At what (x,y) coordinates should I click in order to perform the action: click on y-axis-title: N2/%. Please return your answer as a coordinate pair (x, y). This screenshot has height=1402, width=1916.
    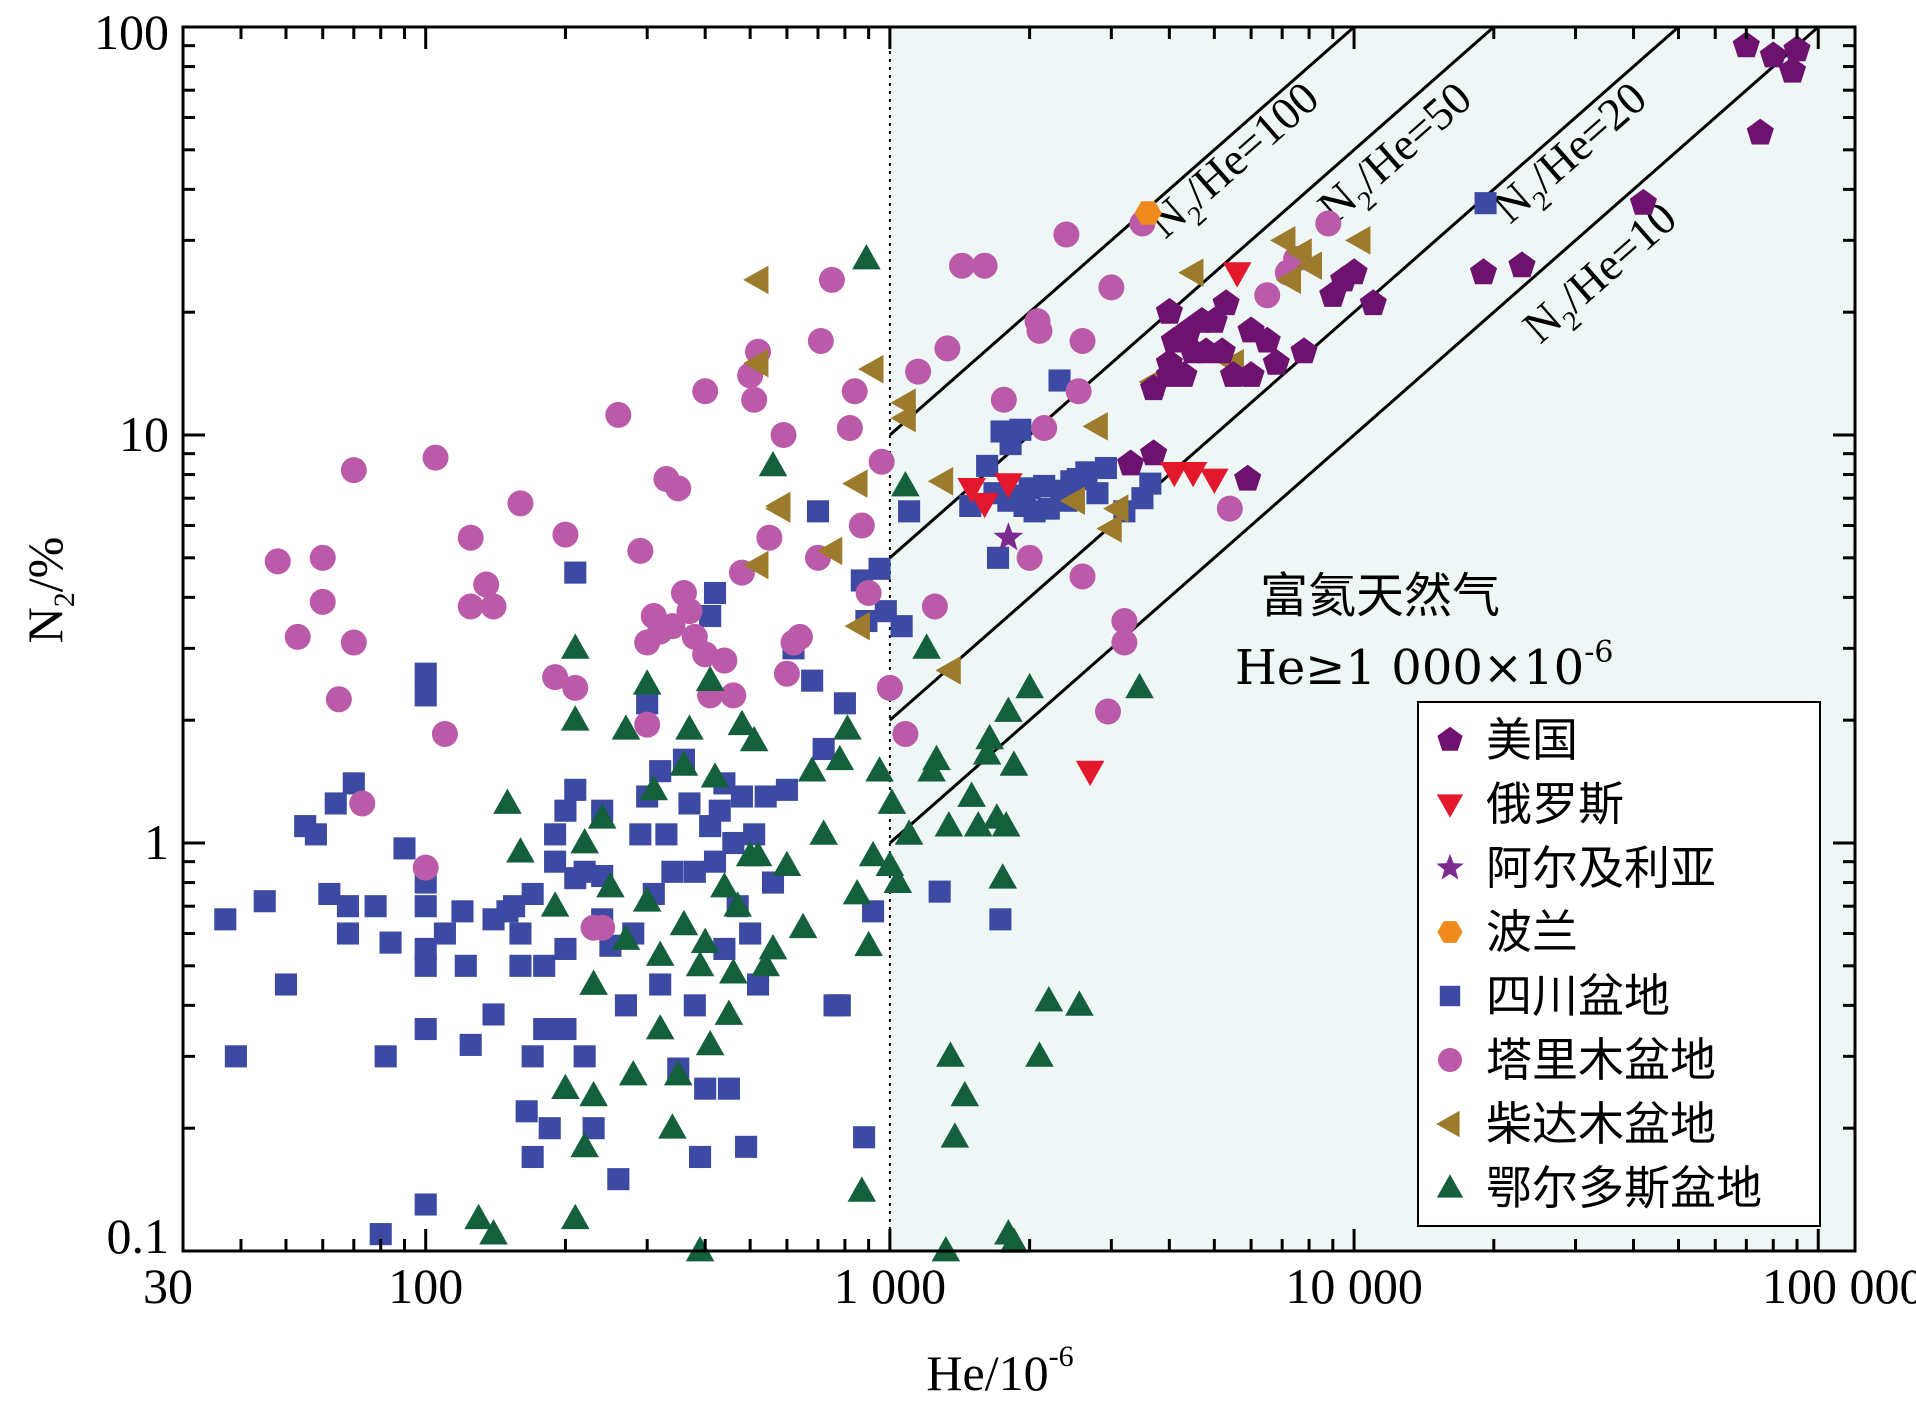
    Looking at the image, I should click on (49, 590).